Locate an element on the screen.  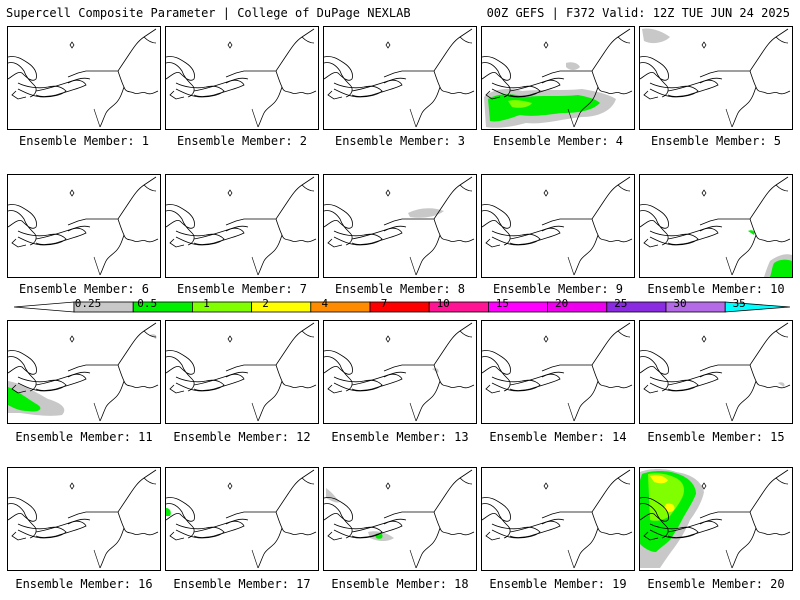
colorbar-tick-label: 30 is located at coordinates (680, 303).